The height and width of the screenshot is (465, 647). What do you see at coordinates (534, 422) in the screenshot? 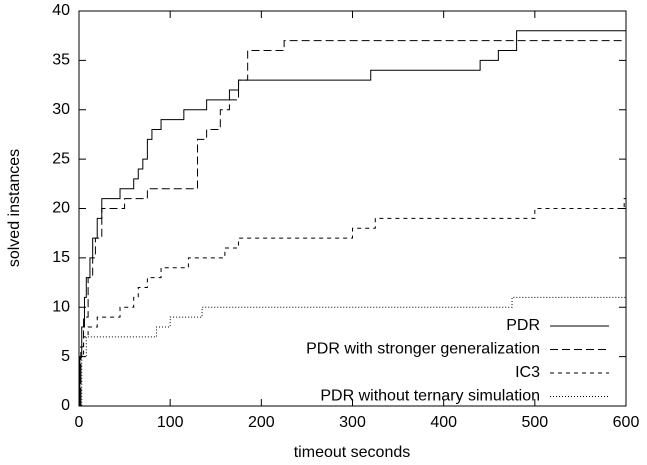
I see `x-tick-label: 500` at bounding box center [534, 422].